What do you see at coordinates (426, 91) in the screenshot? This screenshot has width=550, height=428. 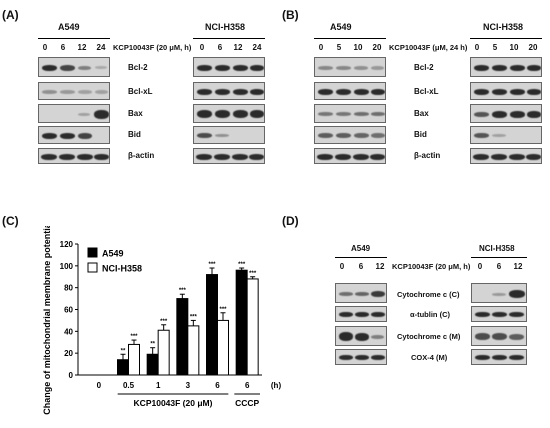 I see `panel-b-protein-bclxl: Bcl-xL` at bounding box center [426, 91].